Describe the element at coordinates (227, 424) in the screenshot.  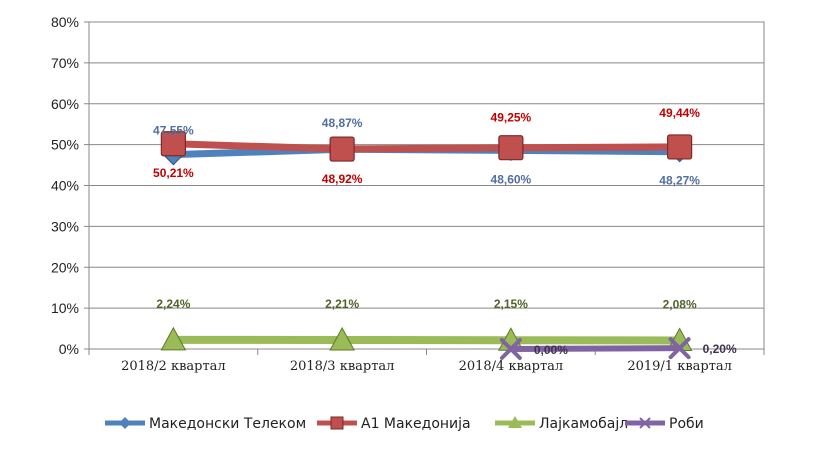
I see `legend-label: Македонски Телеком` at that location.